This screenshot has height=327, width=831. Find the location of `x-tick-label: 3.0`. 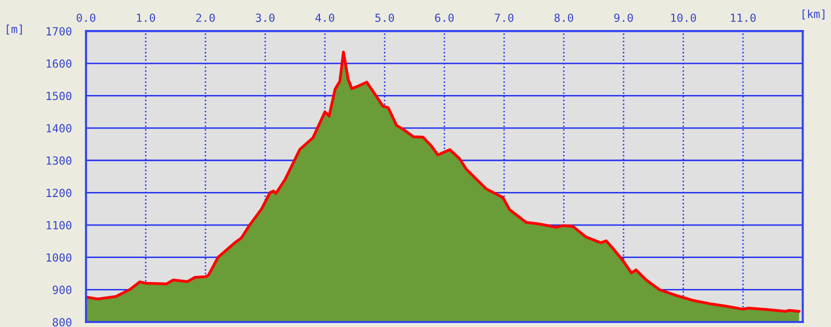

x-tick-label: 3.0 is located at coordinates (265, 18).